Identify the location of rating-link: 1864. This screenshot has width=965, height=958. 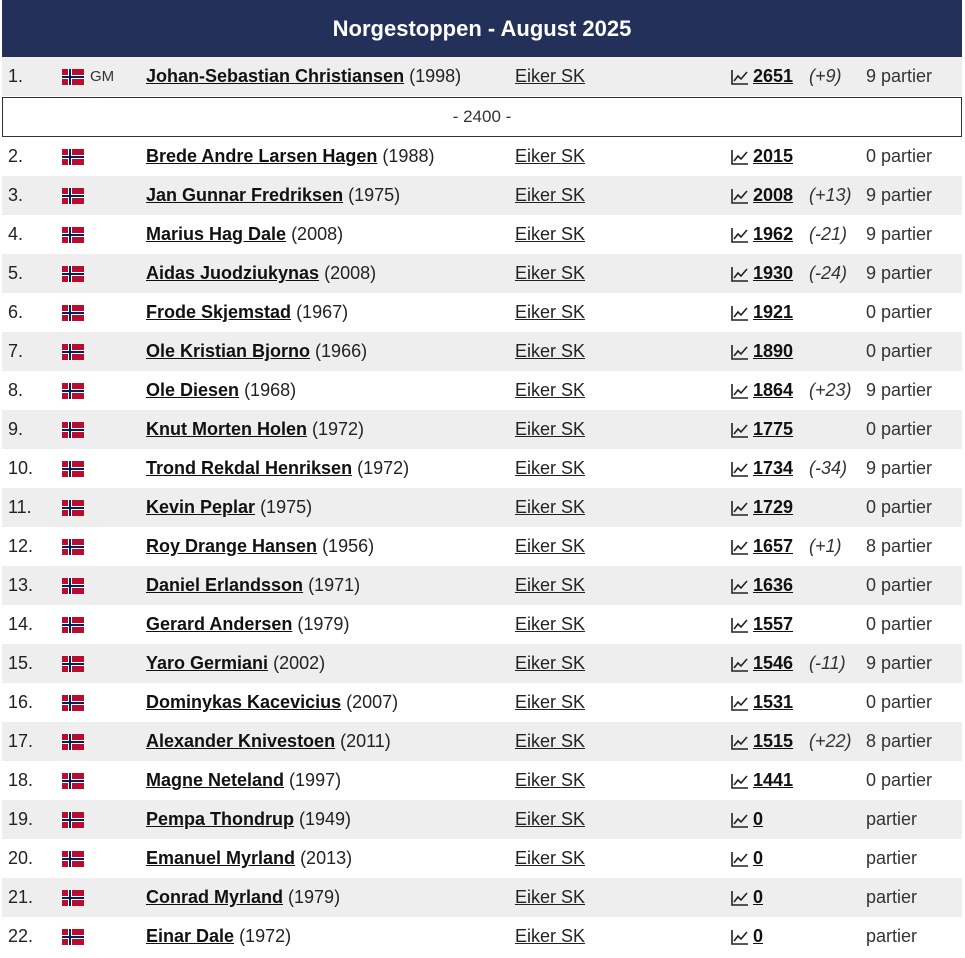
(773, 390).